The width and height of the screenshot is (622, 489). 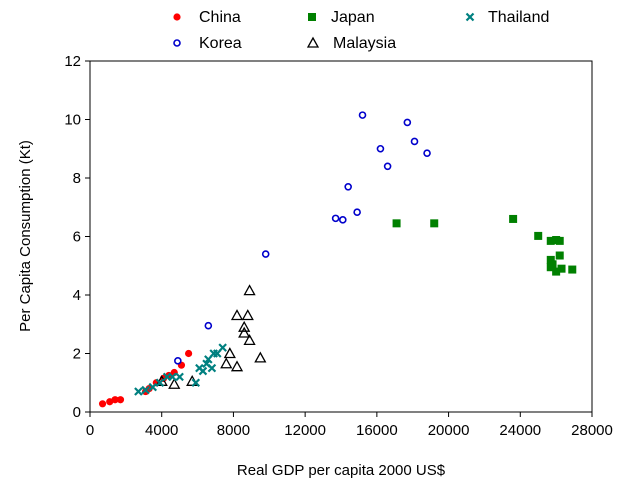 I want to click on y-tick-label: 8, so click(x=77, y=178).